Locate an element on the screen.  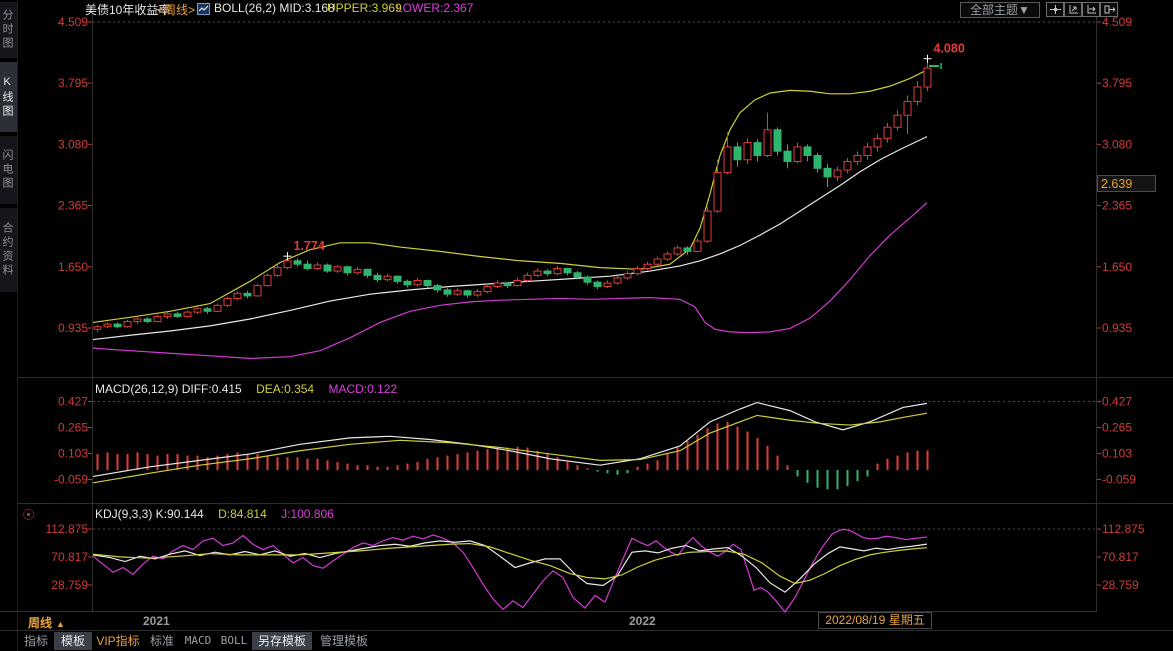
tab-boll: BOLL is located at coordinates (234, 640).